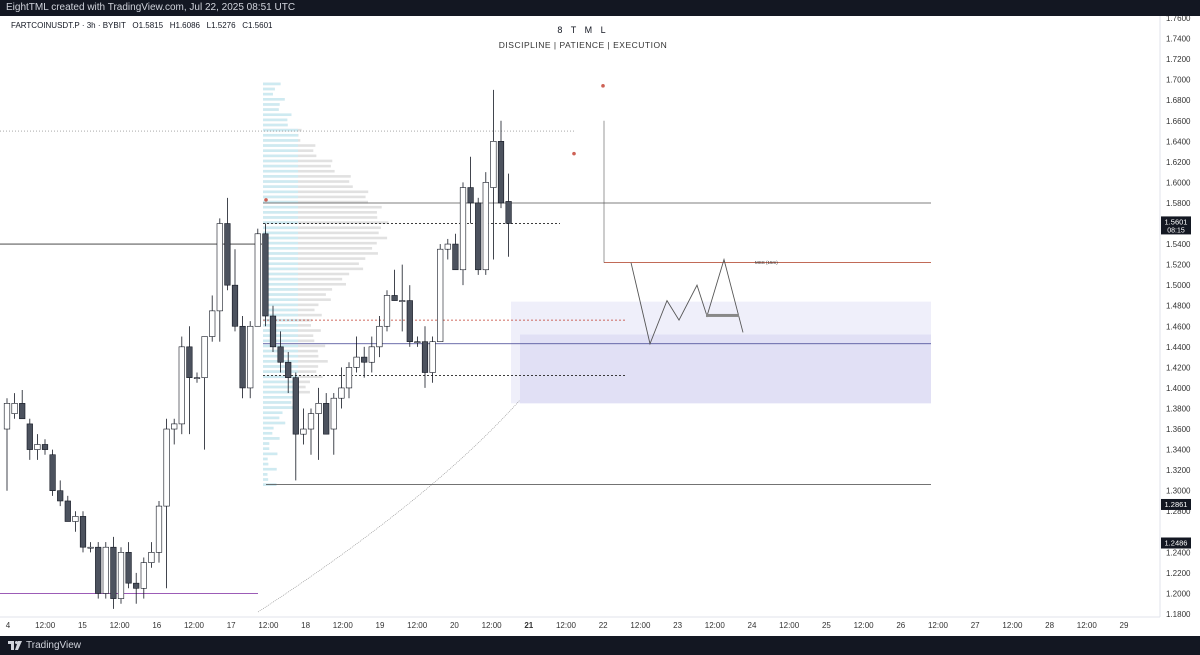 This screenshot has height=655, width=1200. What do you see at coordinates (1178, 203) in the screenshot?
I see `price-axis-label: 1.5800` at bounding box center [1178, 203].